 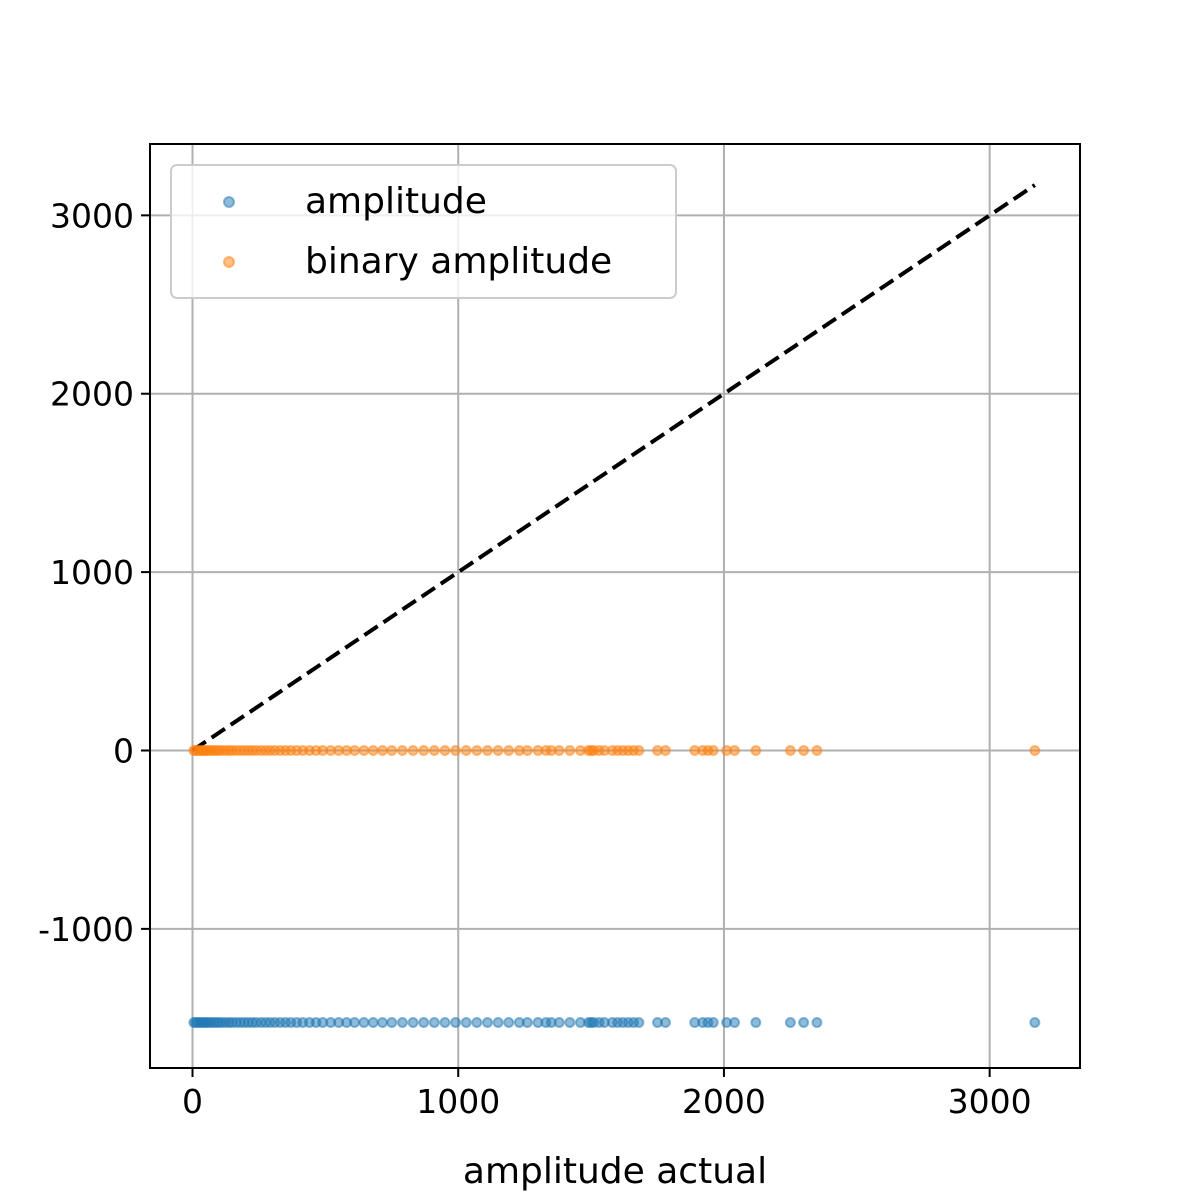 I want to click on x-axis-label: amplitude actual, so click(x=615, y=1171).